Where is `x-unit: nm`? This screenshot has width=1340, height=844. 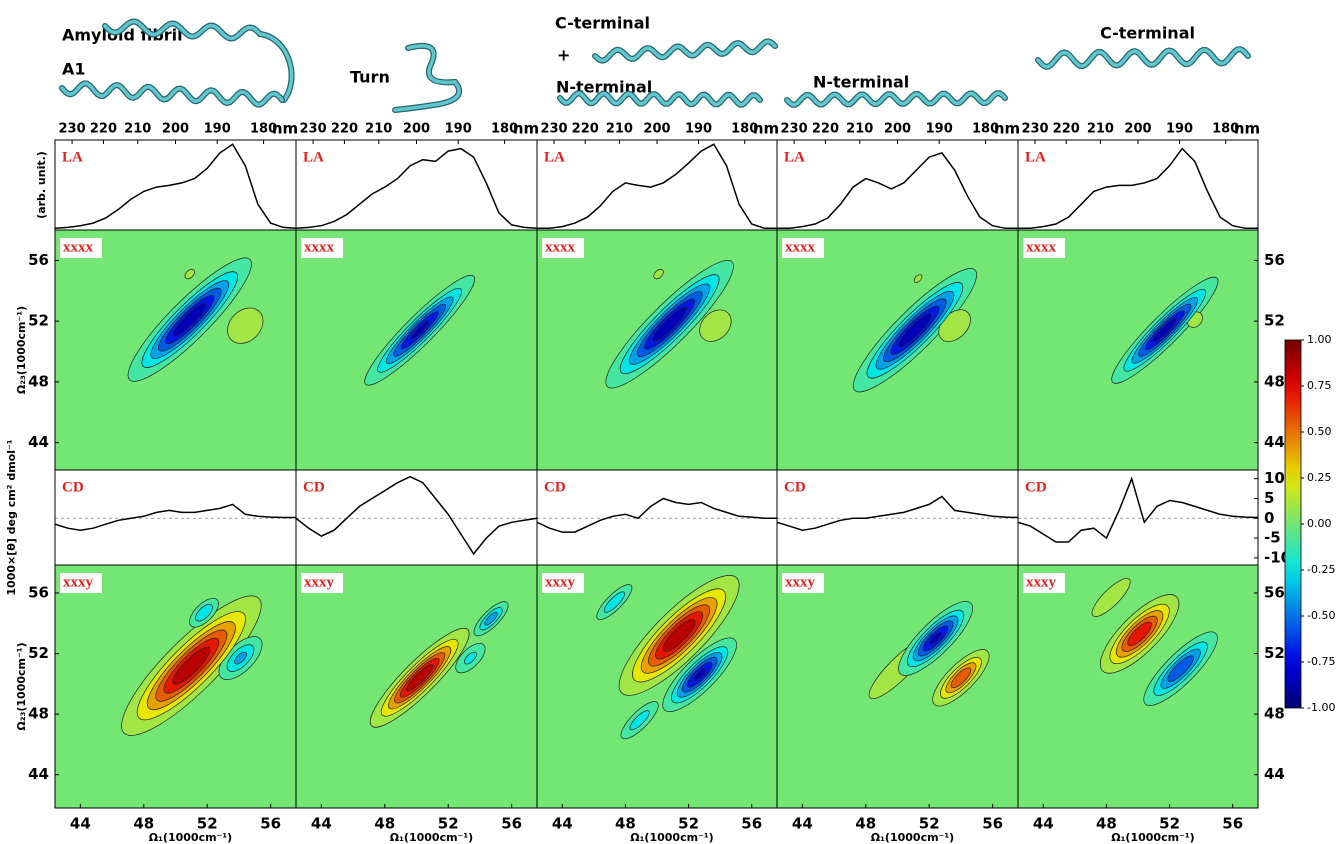
x-unit: nm is located at coordinates (526, 129).